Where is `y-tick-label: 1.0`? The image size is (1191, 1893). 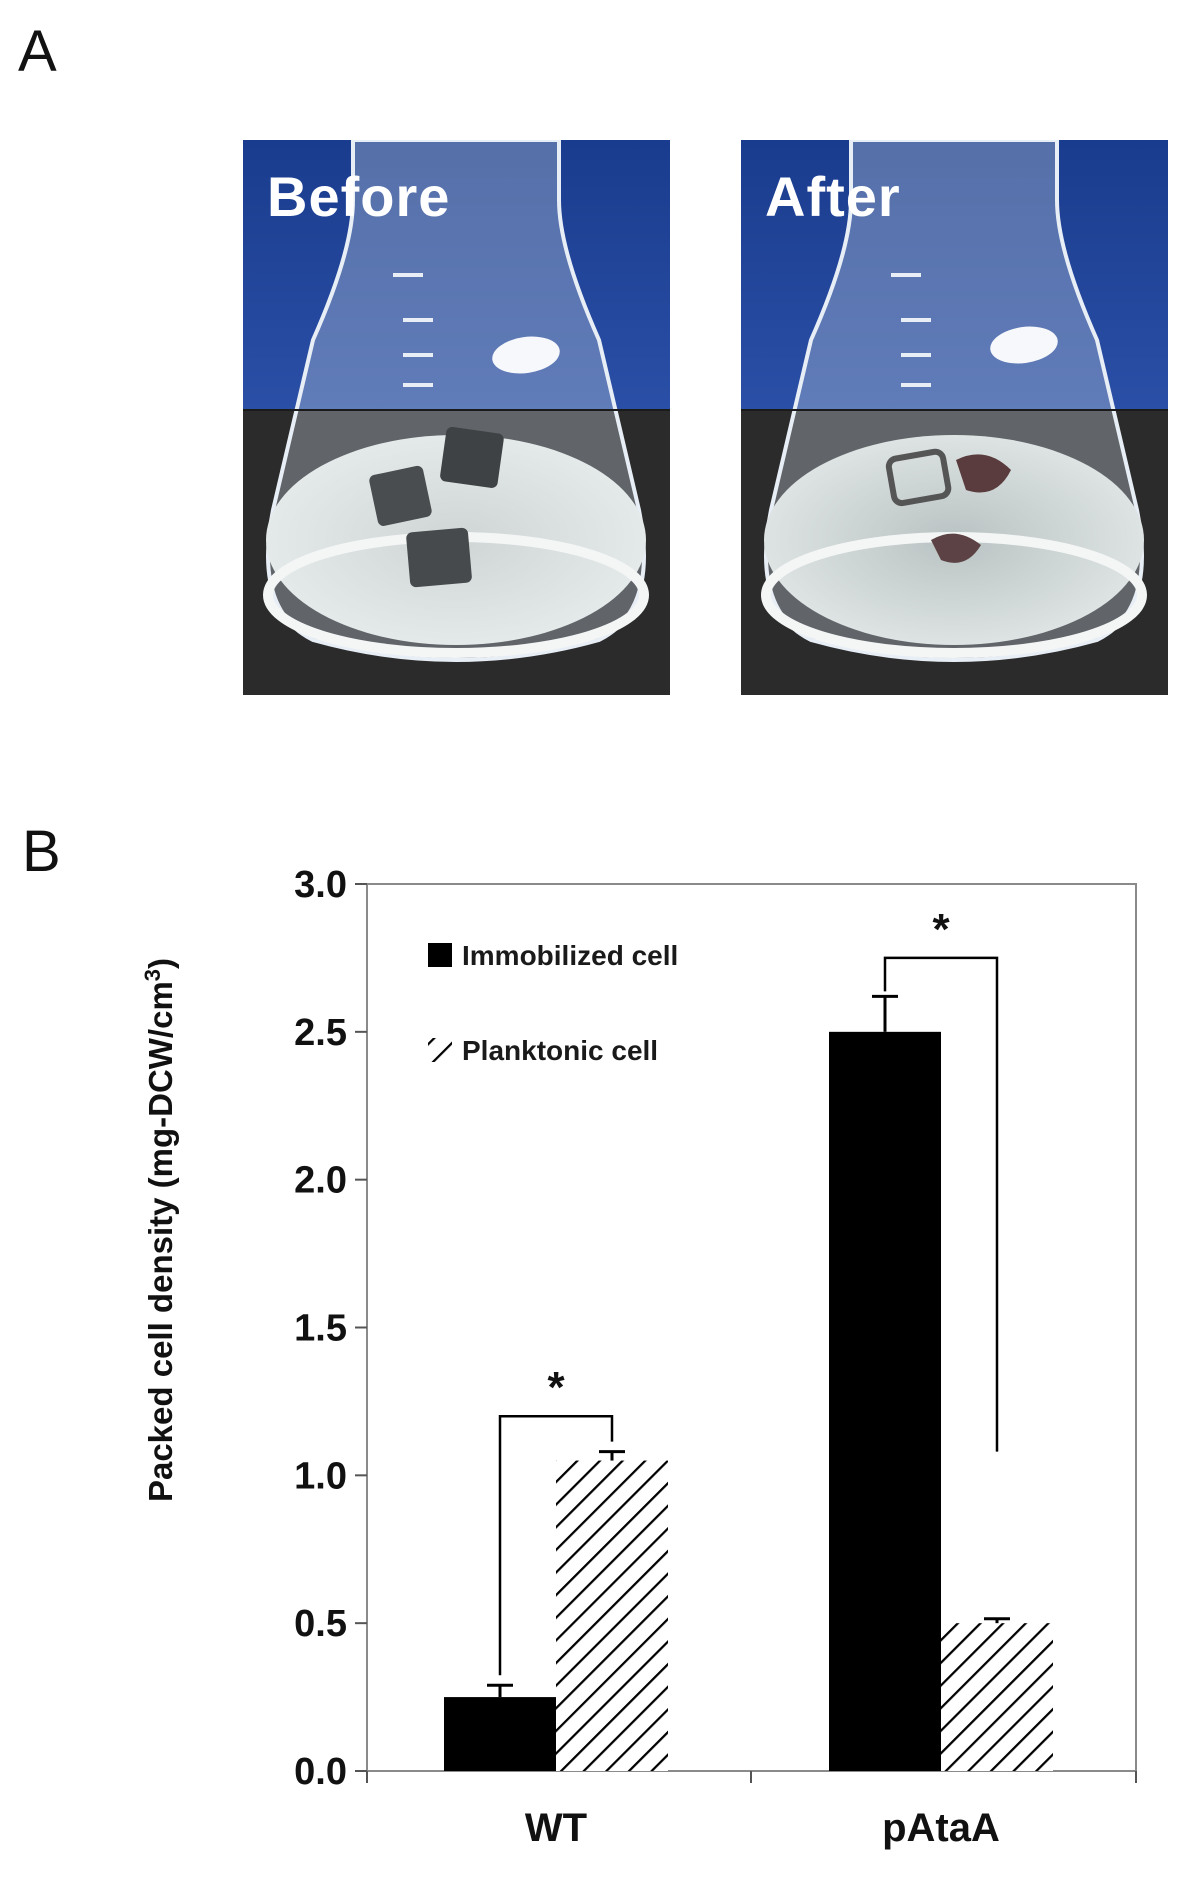
y-tick-label: 1.0 is located at coordinates (320, 1476).